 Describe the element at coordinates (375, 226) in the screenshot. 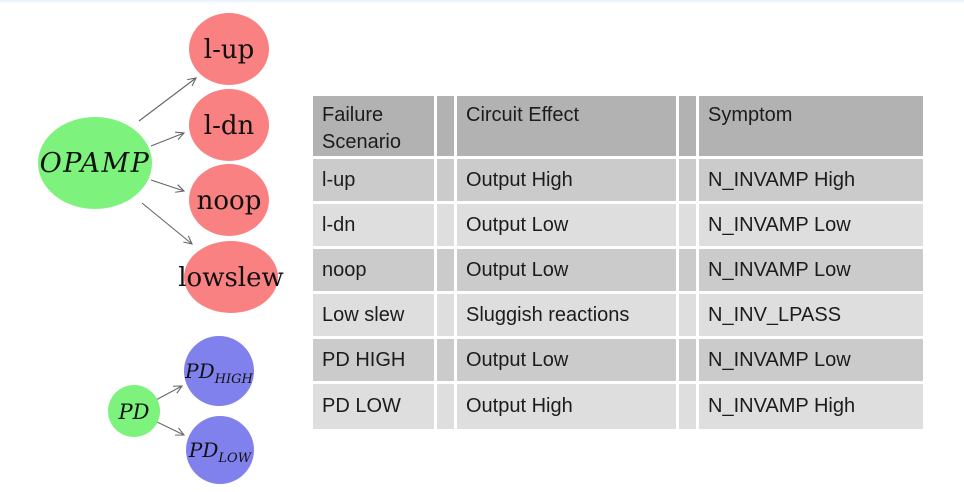

I see `cell-scenario: l-dn` at that location.